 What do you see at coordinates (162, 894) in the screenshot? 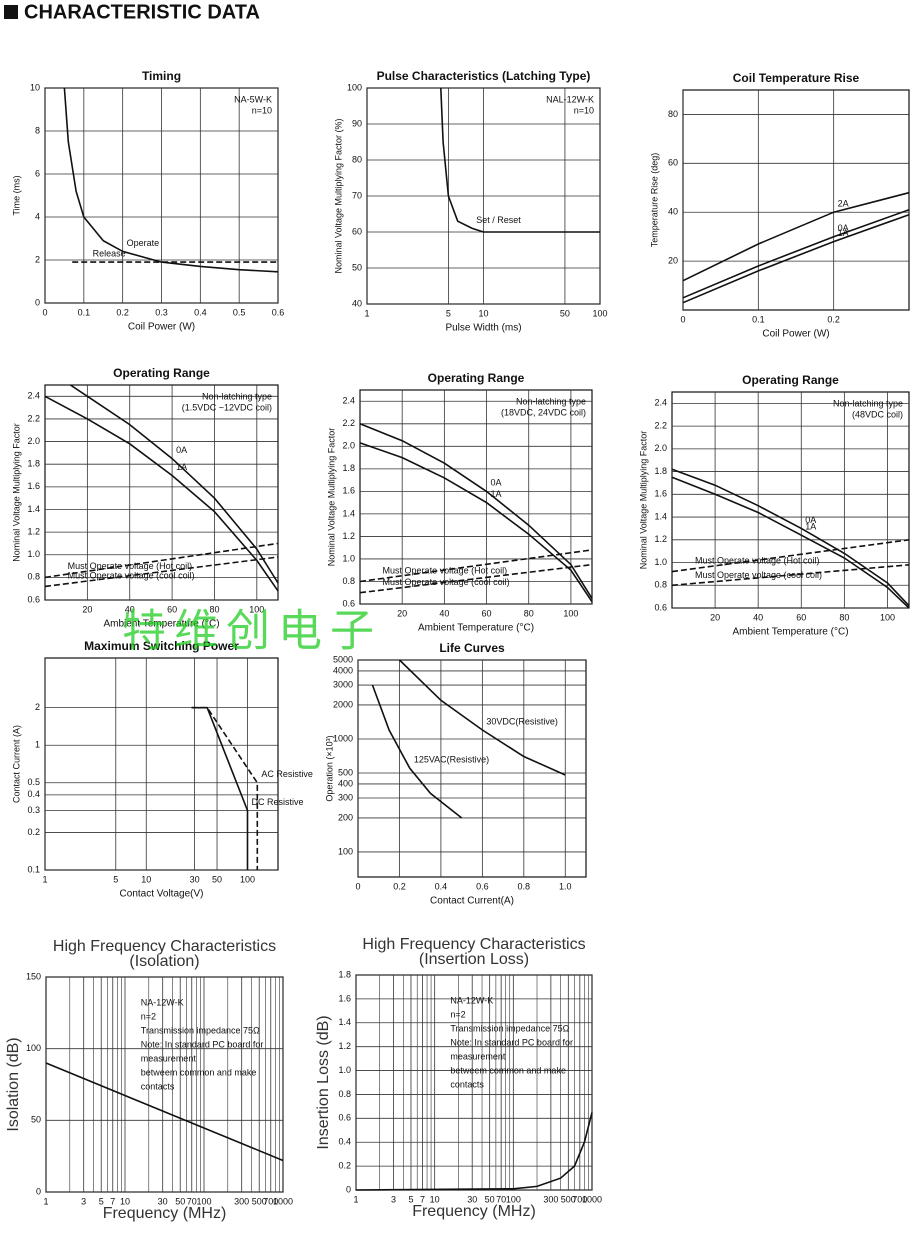
I see `x-axis-label: Contact Voltage(V)` at bounding box center [162, 894].